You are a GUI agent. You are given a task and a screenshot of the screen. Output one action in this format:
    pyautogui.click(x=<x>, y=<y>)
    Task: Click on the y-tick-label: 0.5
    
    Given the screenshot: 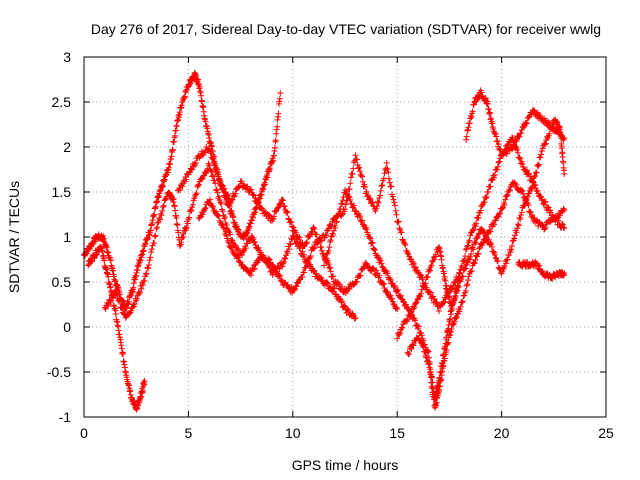 What is the action you would take?
    pyautogui.click(x=62, y=282)
    